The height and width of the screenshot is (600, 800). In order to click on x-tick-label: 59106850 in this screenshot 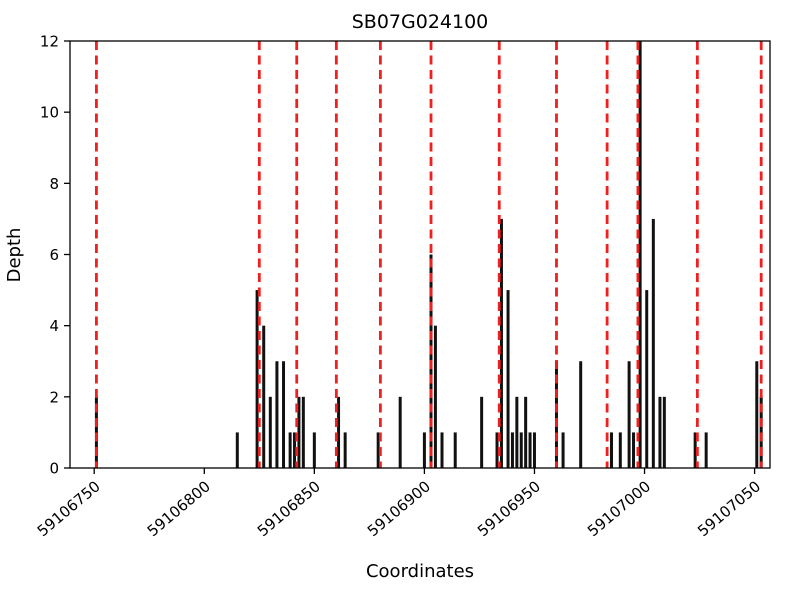, I will do `click(289, 508)`.